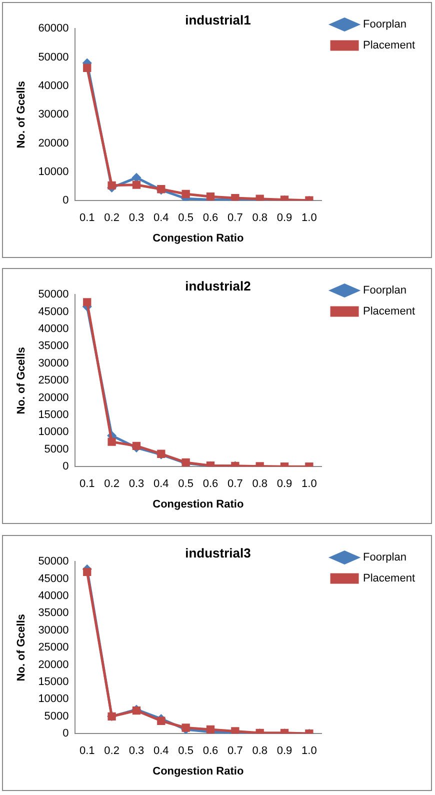 Image resolution: width=435 pixels, height=795 pixels. Describe the element at coordinates (218, 20) in the screenshot. I see `chart-title: industrial1` at that location.